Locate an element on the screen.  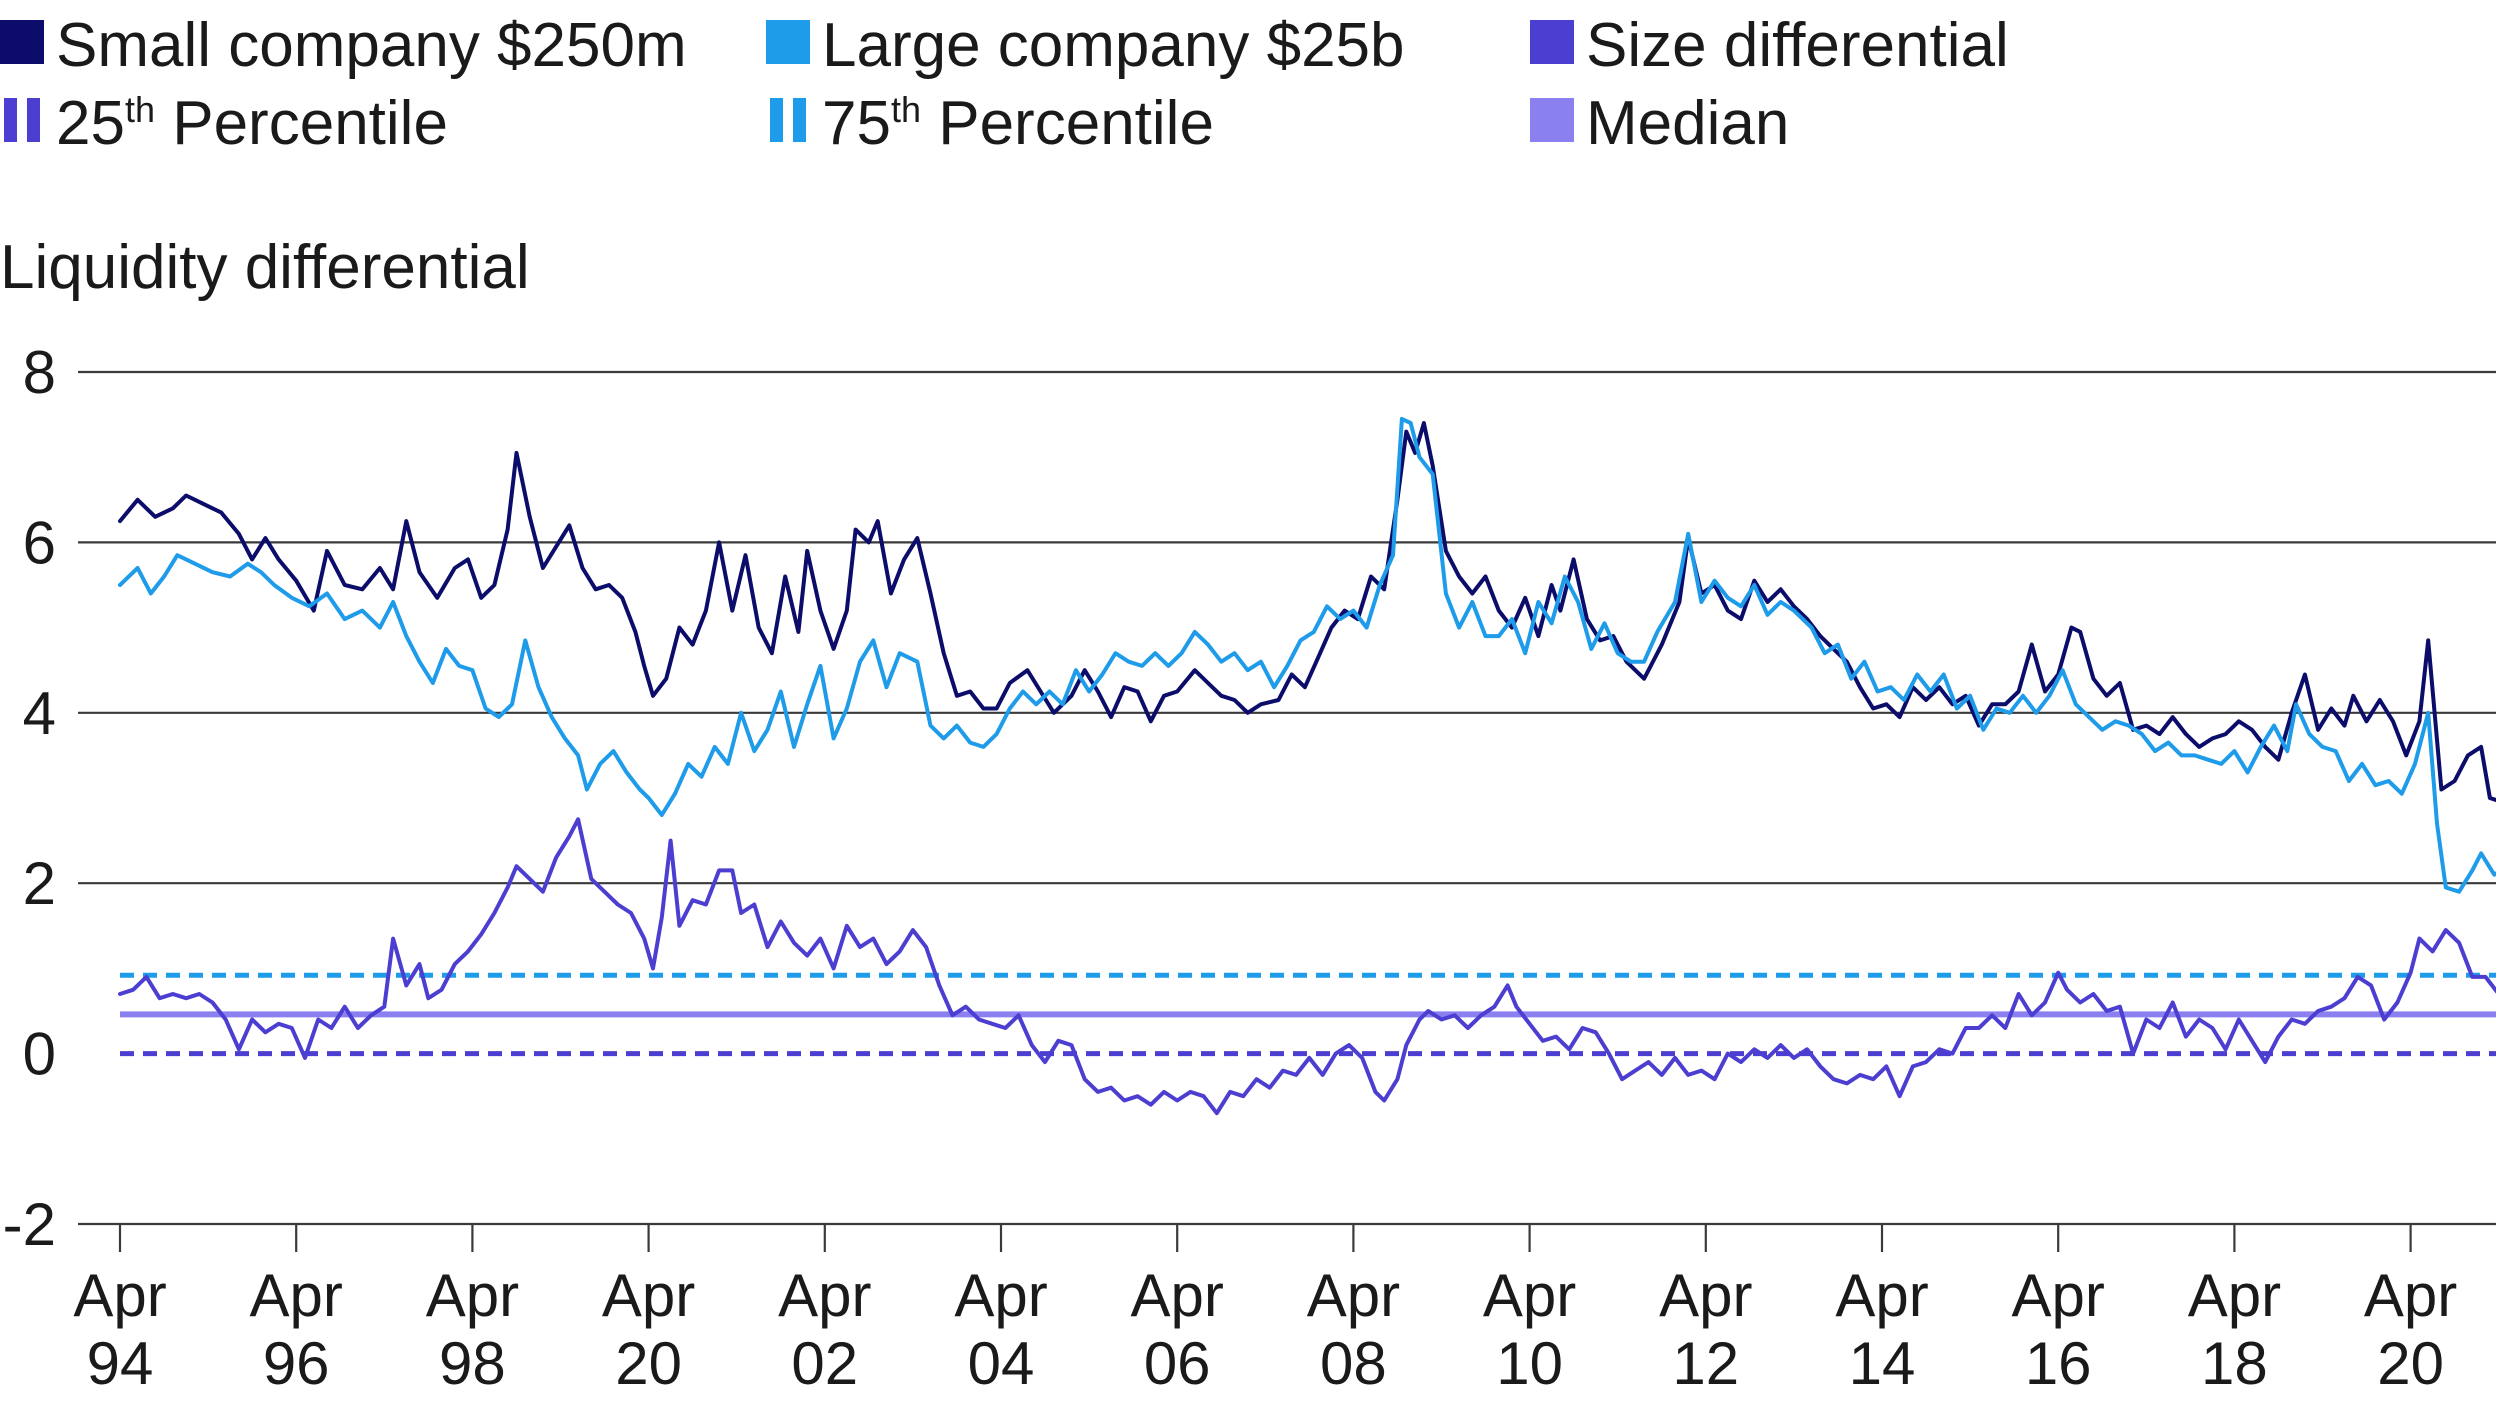
x-tick-year: 12 is located at coordinates (1705, 1363).